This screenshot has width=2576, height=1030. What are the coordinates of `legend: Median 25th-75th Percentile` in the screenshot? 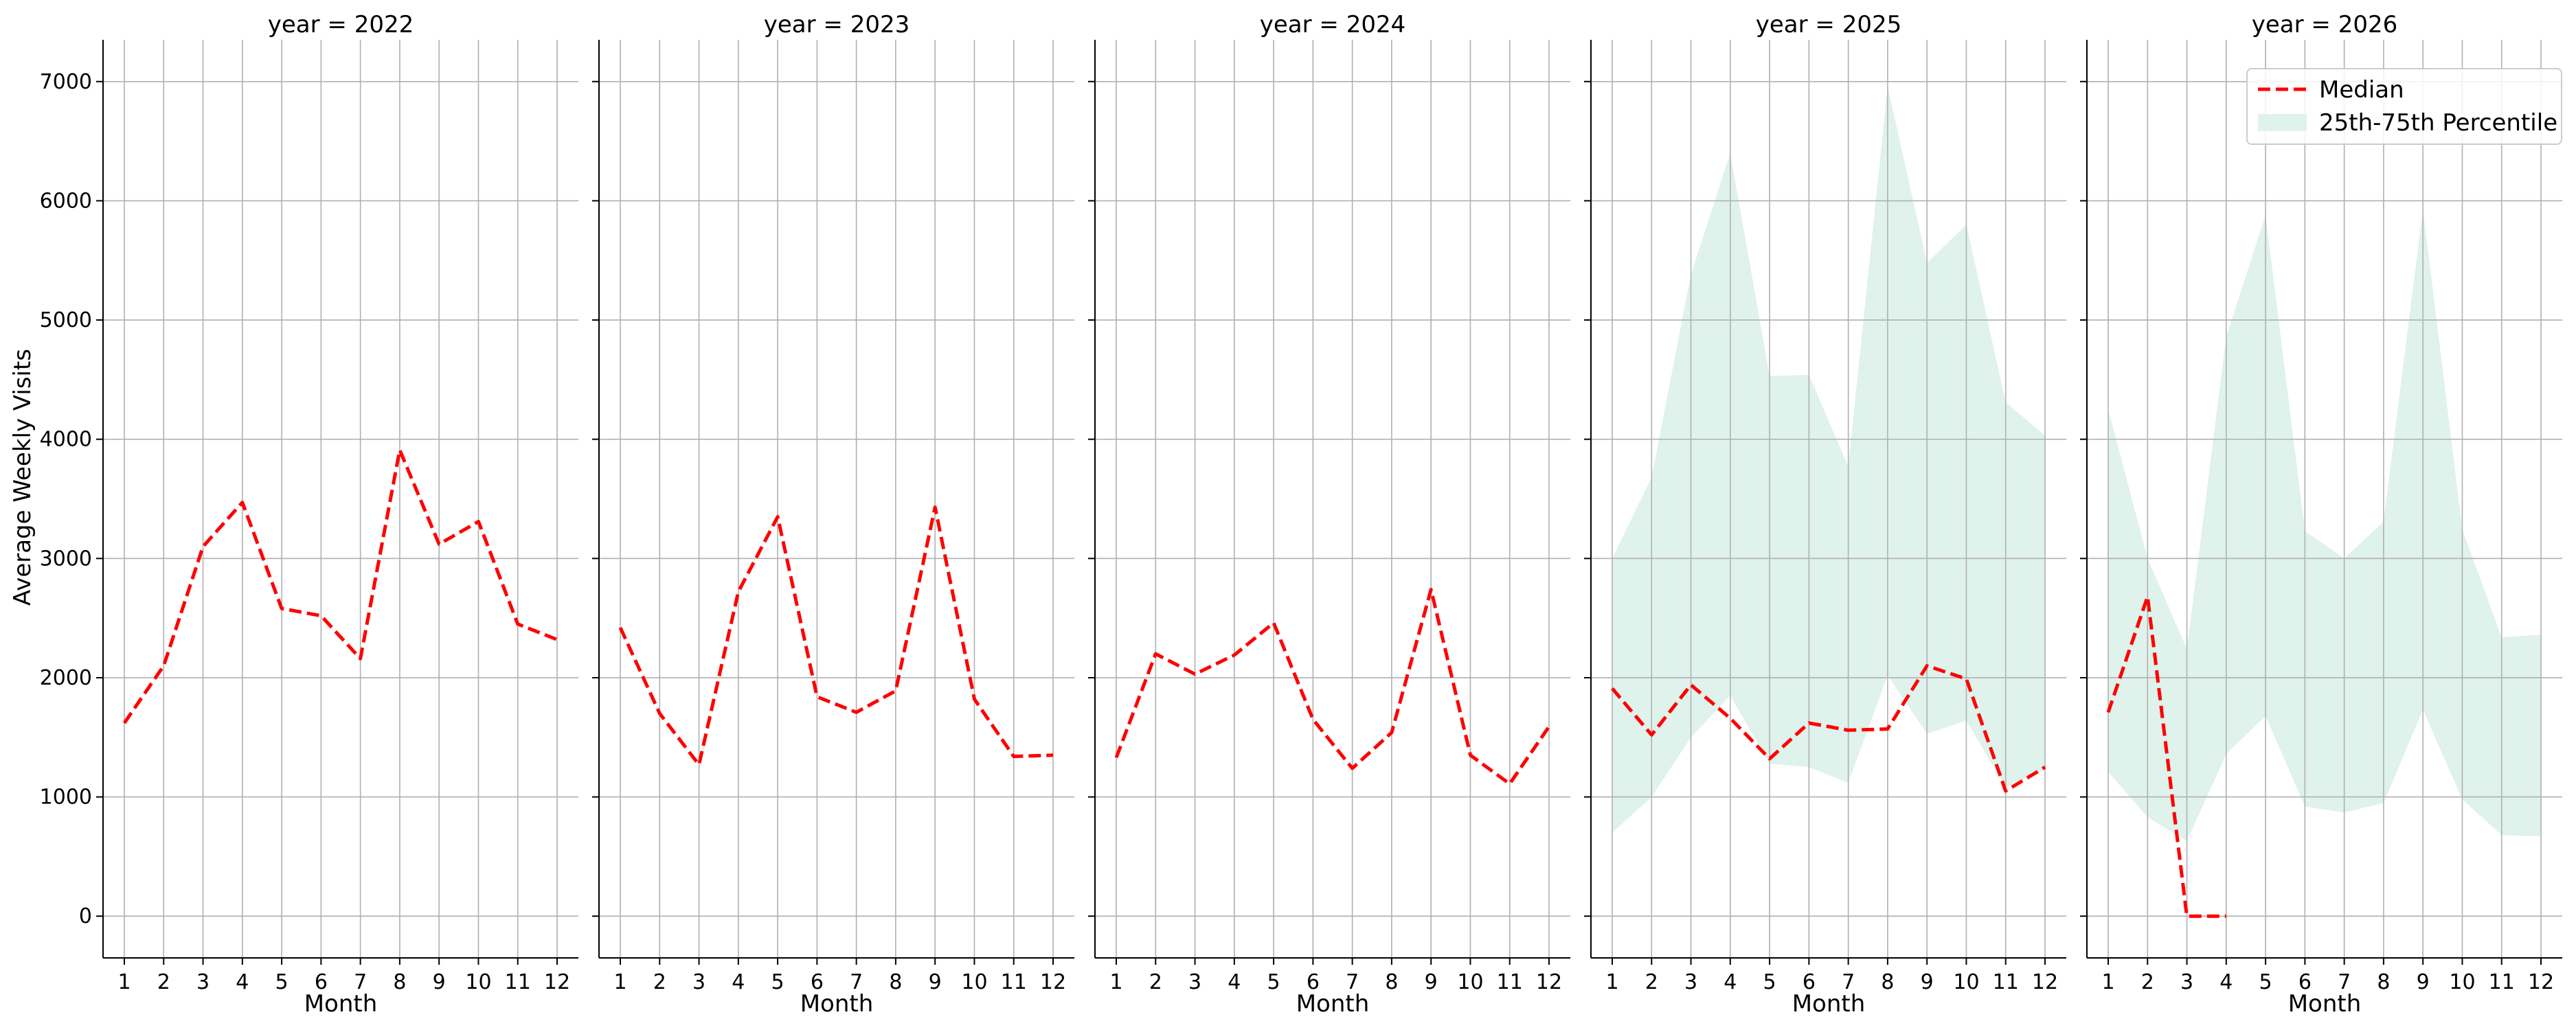 It's located at (2404, 106).